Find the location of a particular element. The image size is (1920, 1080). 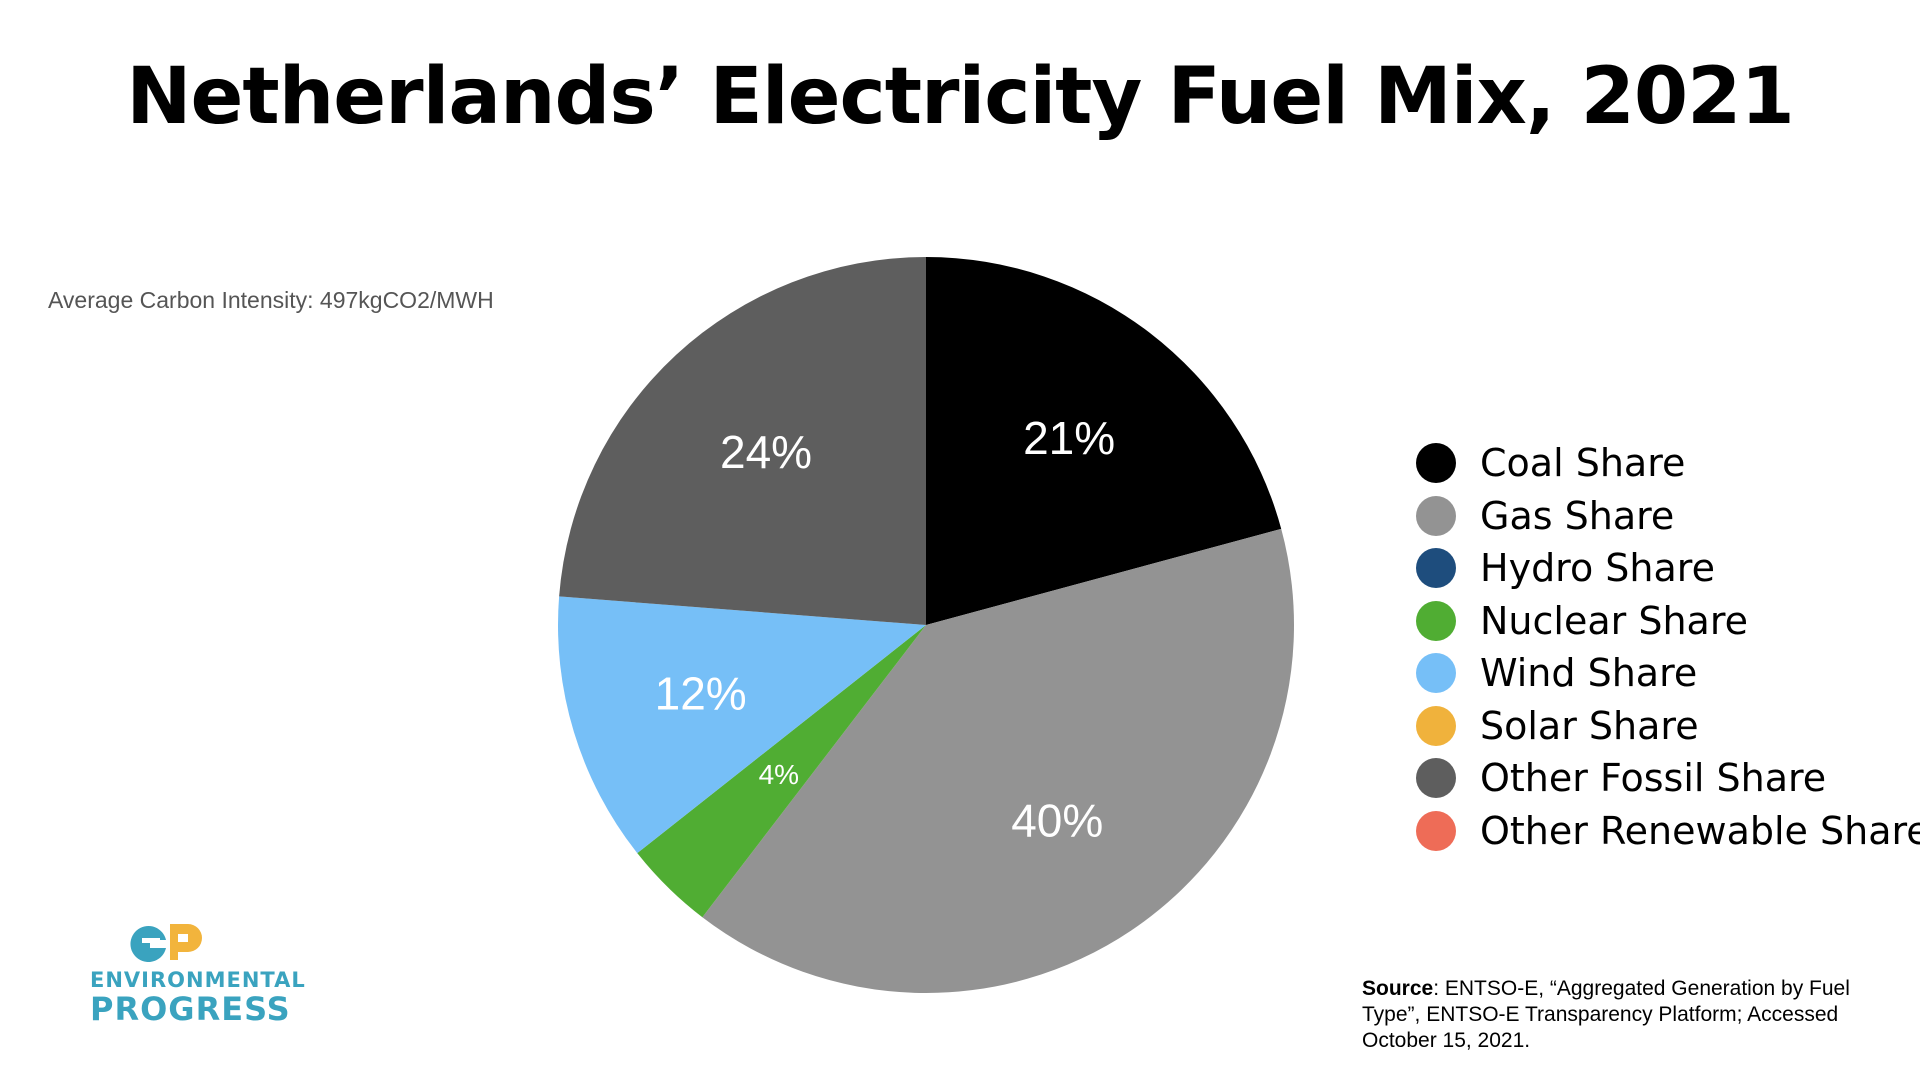

chart-title: Netherlands’ Electricity Fuel Mix, 2021 is located at coordinates (960, 97).